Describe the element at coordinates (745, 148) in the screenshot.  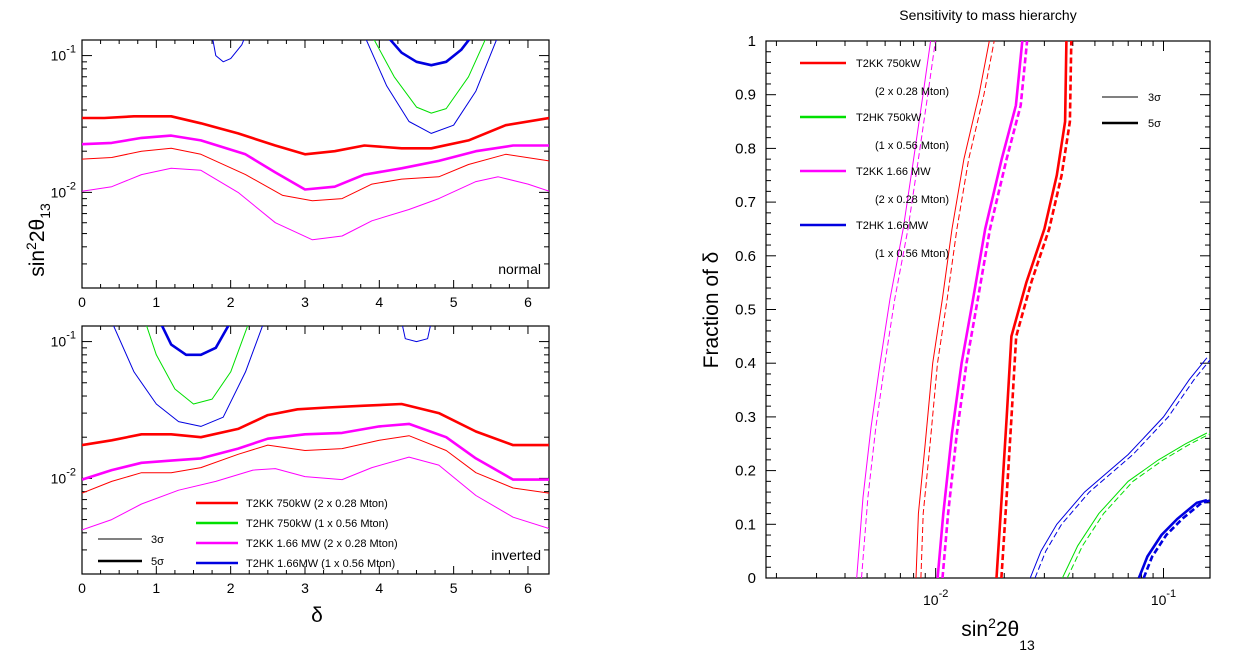
I see `y-tick-label: 0.8` at that location.